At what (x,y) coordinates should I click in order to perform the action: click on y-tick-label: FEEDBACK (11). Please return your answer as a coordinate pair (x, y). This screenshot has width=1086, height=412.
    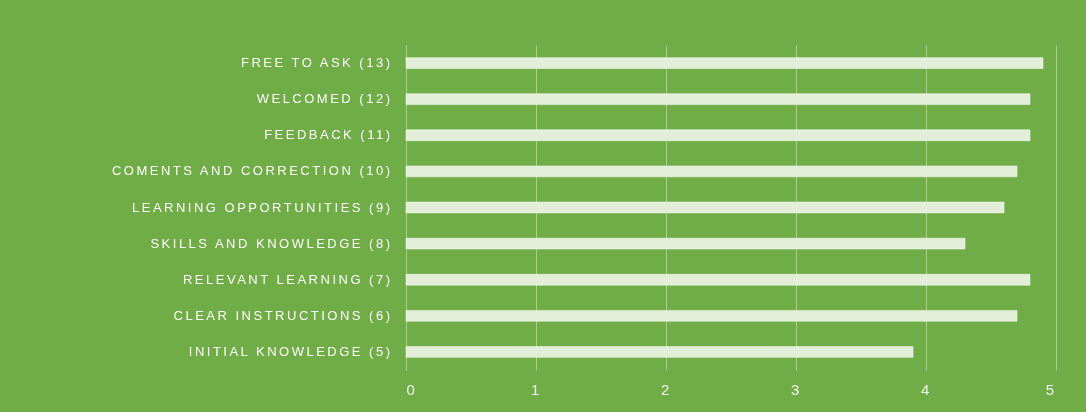
    Looking at the image, I should click on (328, 135).